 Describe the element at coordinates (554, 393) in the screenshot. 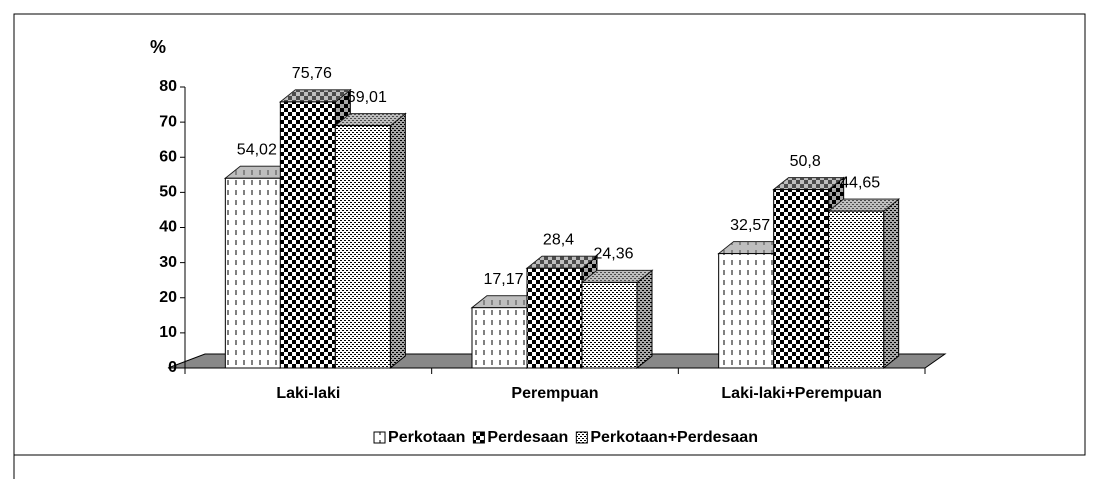

I see `x-tick-label: Perempuan` at that location.